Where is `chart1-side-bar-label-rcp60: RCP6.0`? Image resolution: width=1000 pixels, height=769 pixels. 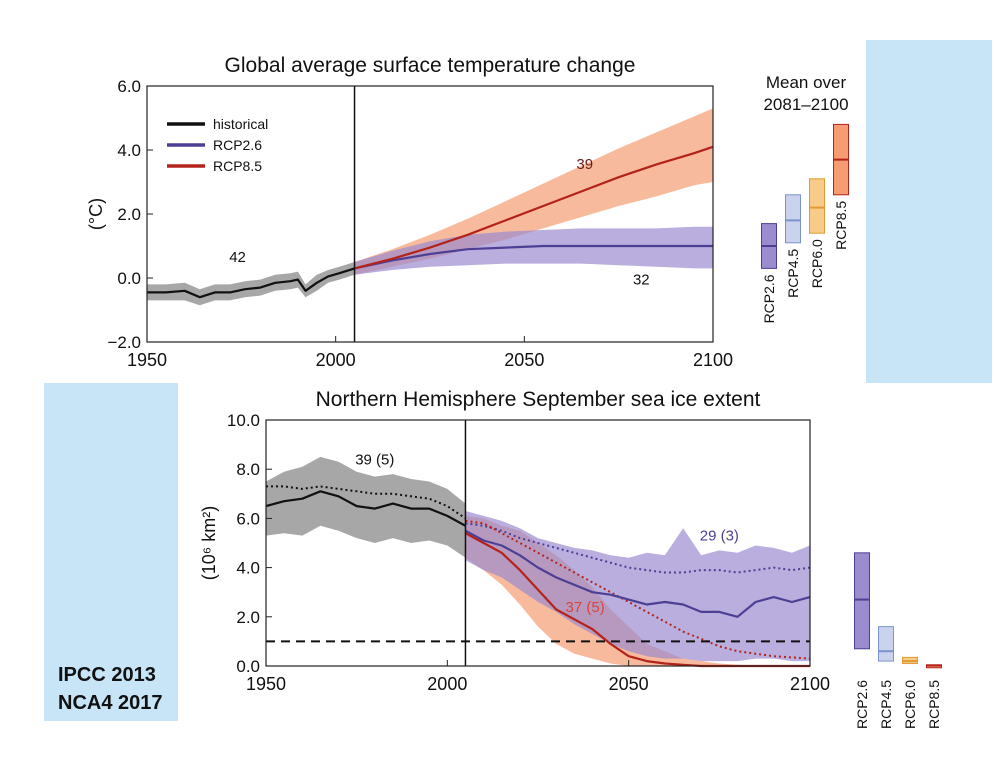
chart1-side-bar-label-rcp60: RCP6.0 is located at coordinates (817, 263).